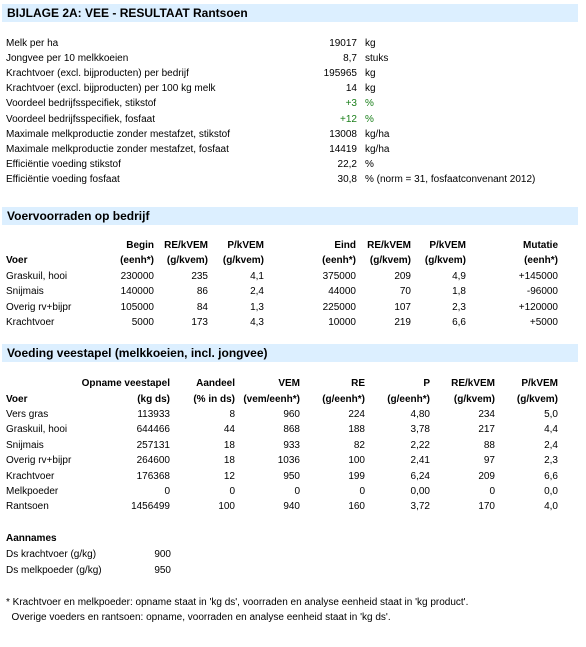 The image size is (586, 647). Describe the element at coordinates (291, 430) in the screenshot. I see `feeding-cell: 868` at that location.